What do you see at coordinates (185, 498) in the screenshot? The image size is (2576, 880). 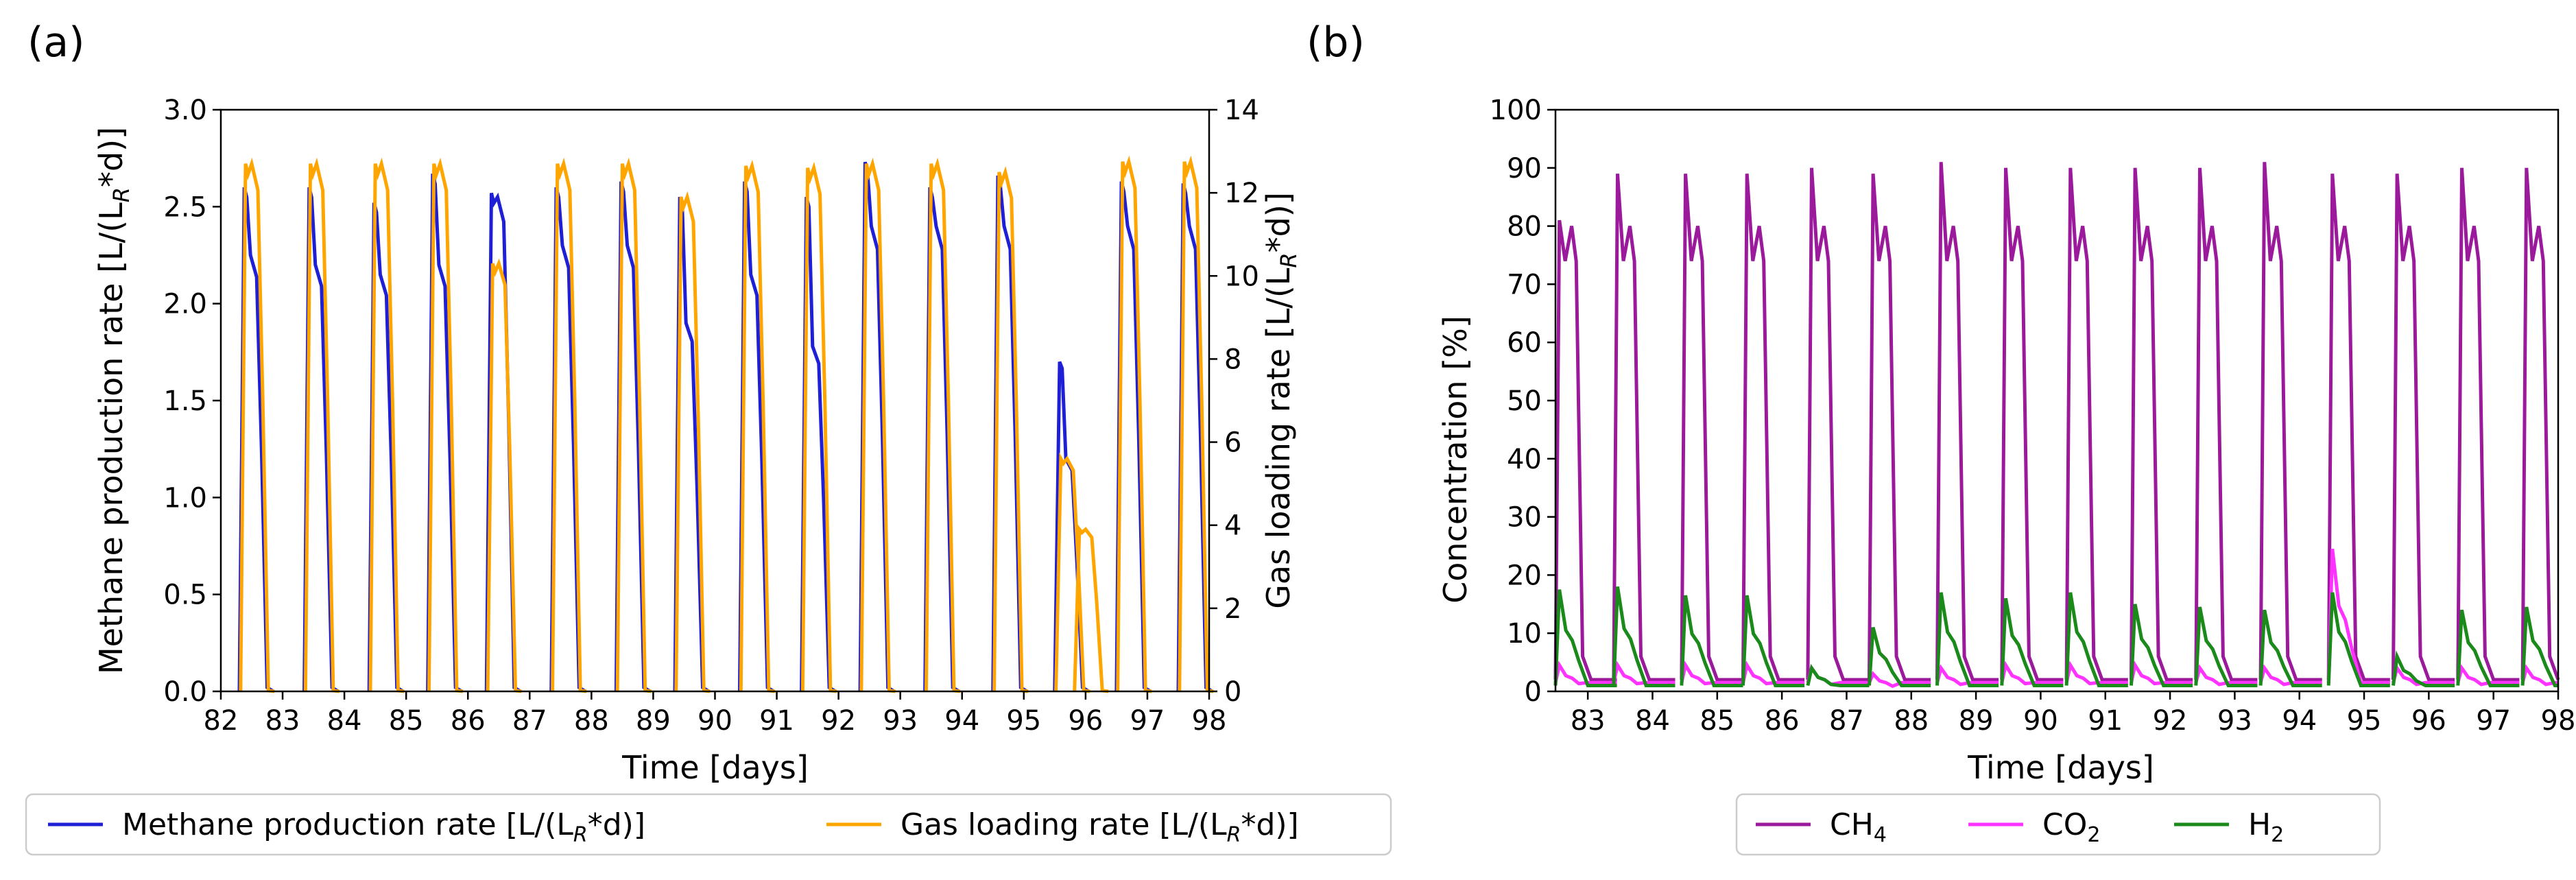 I see `chart-a-ytick-left-label: 1.0` at bounding box center [185, 498].